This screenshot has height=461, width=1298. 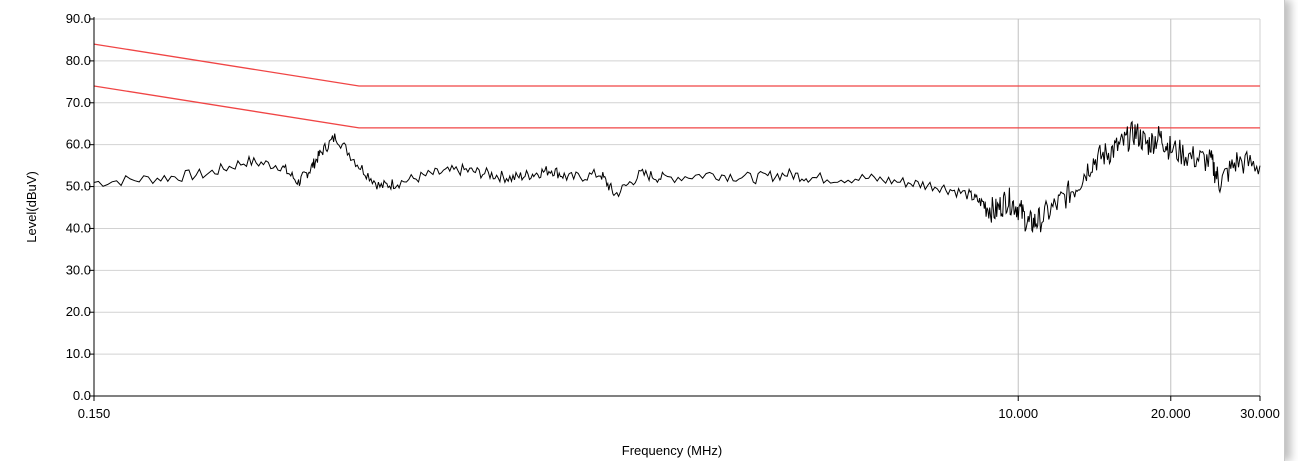 What do you see at coordinates (1018, 413) in the screenshot?
I see `x-tick-label: 10.000` at bounding box center [1018, 413].